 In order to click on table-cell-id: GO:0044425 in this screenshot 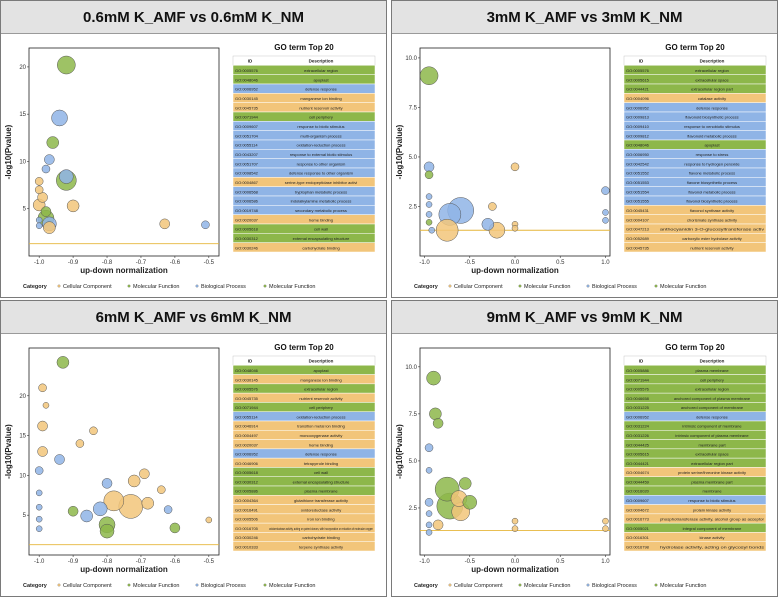, I will do `click(638, 444)`.